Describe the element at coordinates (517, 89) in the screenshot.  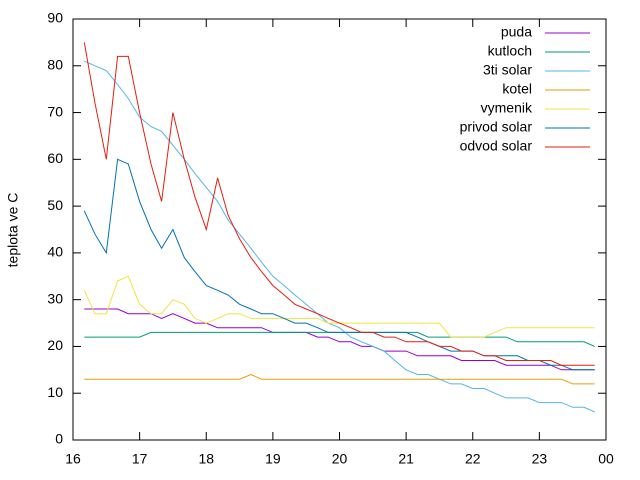
I see `legend-label: kotel` at that location.